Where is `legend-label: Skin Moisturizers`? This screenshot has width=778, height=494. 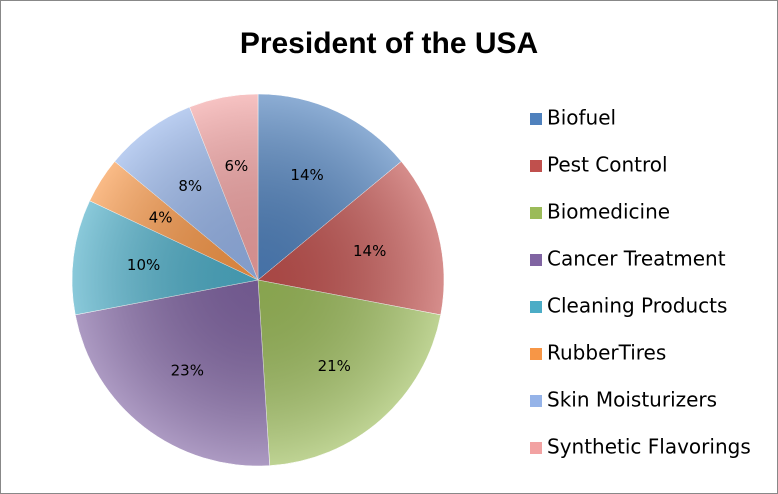 legend-label: Skin Moisturizers is located at coordinates (632, 400).